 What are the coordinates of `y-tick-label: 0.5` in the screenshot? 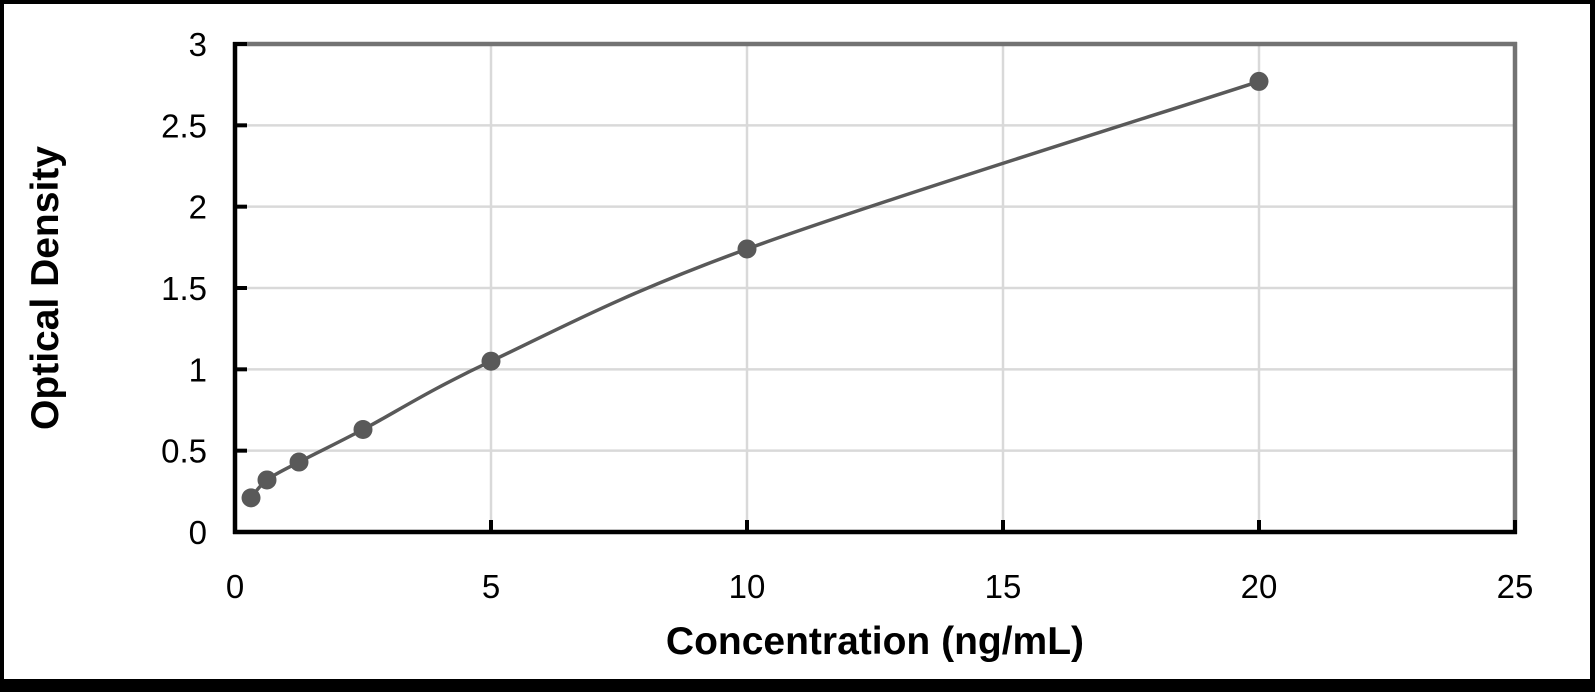 It's located at (184, 451).